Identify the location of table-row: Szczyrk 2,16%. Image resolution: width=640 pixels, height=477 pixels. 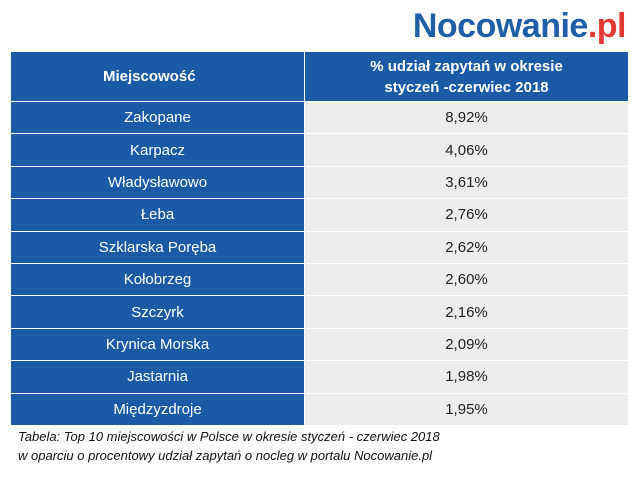
(319, 312).